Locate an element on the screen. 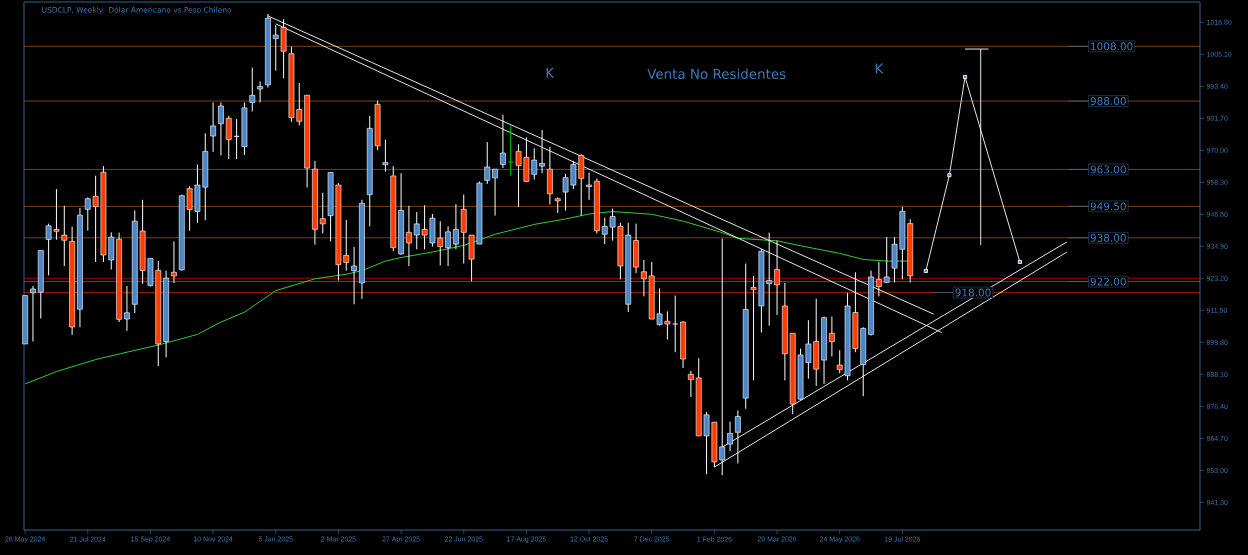  ref-line-label: 988.00 is located at coordinates (1108, 101).